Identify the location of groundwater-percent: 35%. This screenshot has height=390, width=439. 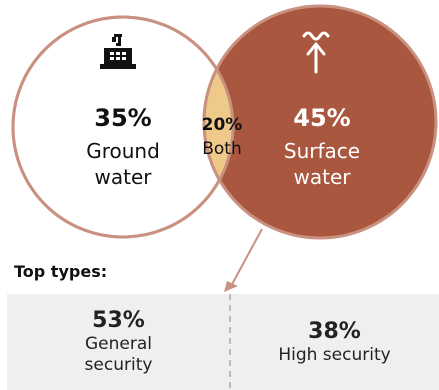
(122, 118).